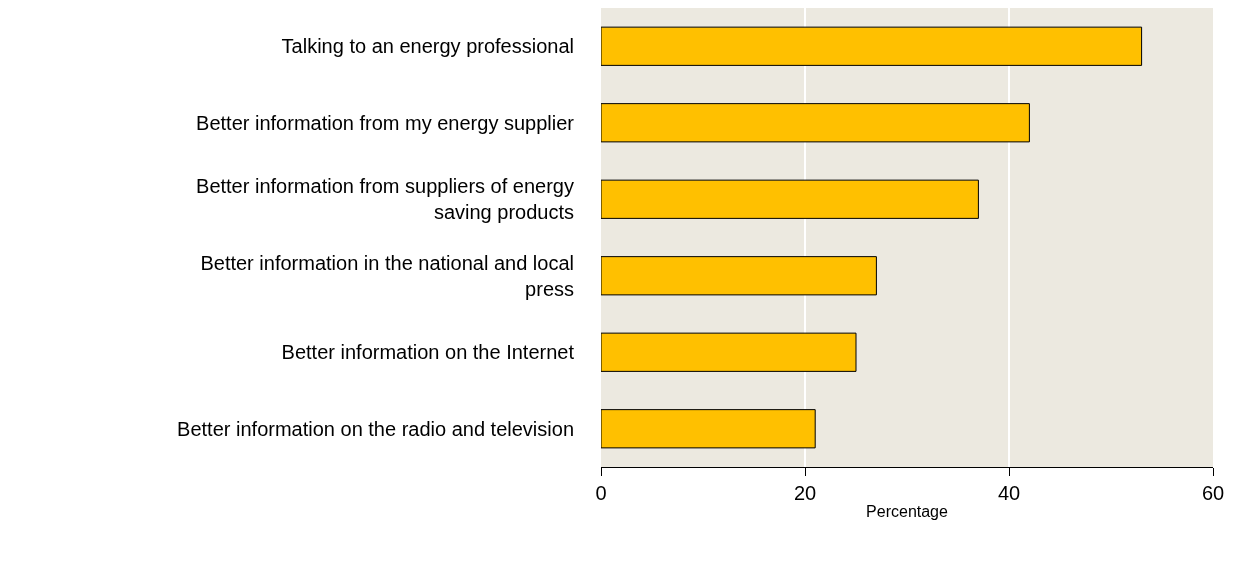 Image resolution: width=1257 pixels, height=584 pixels. What do you see at coordinates (1213, 493) in the screenshot?
I see `x-tick-label: 60` at bounding box center [1213, 493].